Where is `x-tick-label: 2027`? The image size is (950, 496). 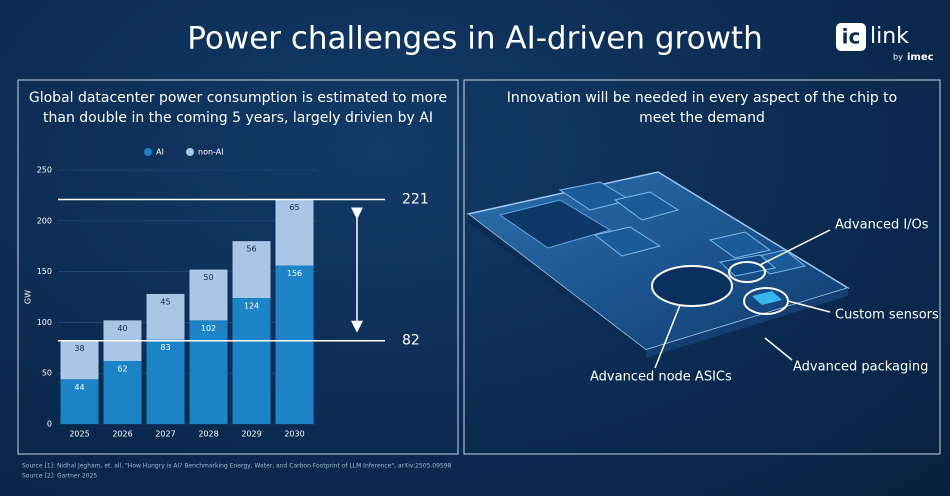
x-tick-label: 2027 is located at coordinates (165, 434).